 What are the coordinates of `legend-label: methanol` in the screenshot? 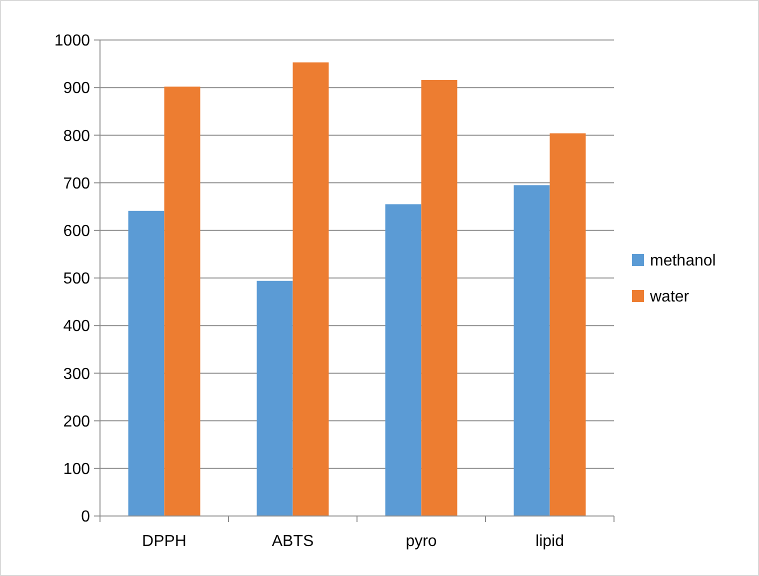 It's located at (683, 261).